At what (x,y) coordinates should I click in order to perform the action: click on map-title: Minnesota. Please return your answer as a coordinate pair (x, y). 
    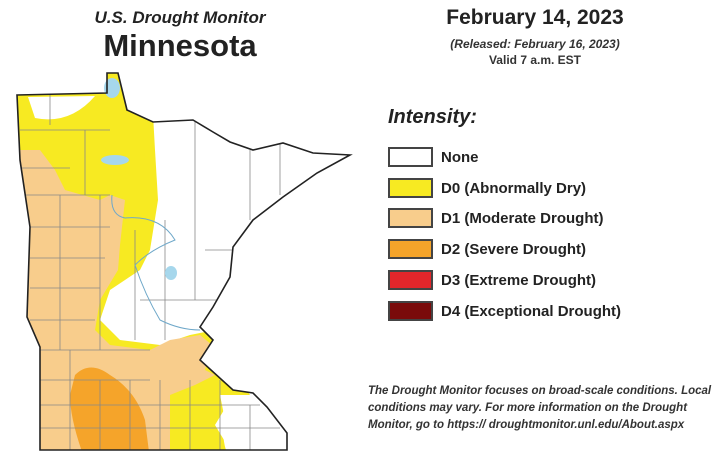
    Looking at the image, I should click on (180, 45).